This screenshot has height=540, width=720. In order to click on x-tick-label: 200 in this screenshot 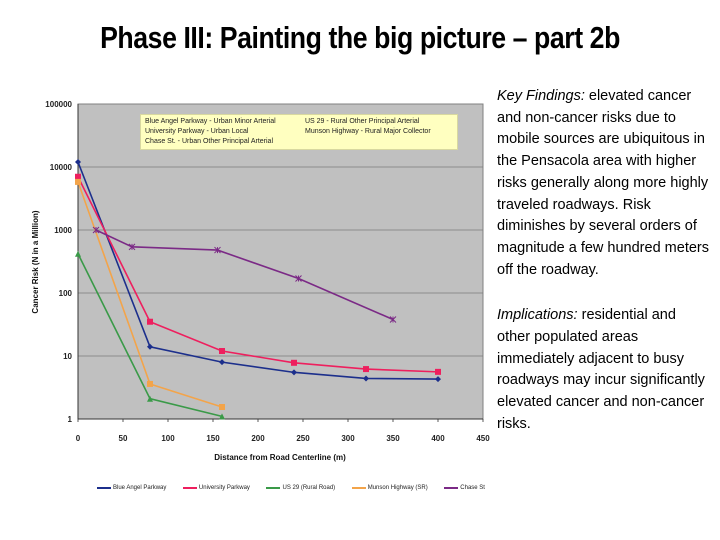, I will do `click(258, 438)`.